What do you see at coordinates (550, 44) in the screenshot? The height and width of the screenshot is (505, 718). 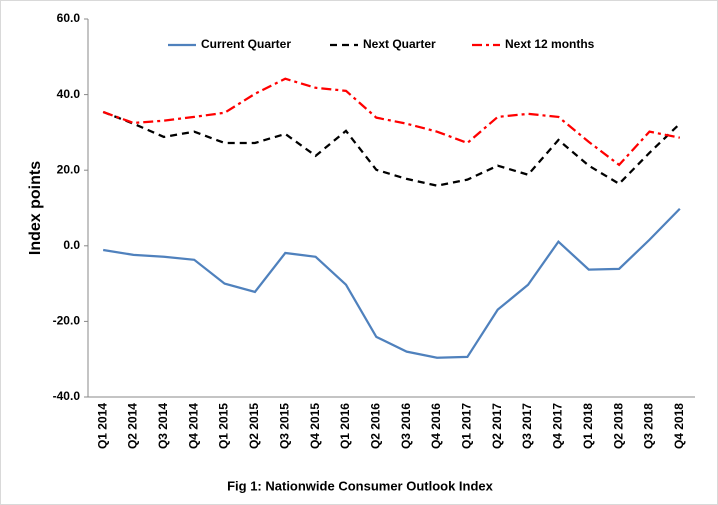 I see `legend-label: Next 12 months` at bounding box center [550, 44].